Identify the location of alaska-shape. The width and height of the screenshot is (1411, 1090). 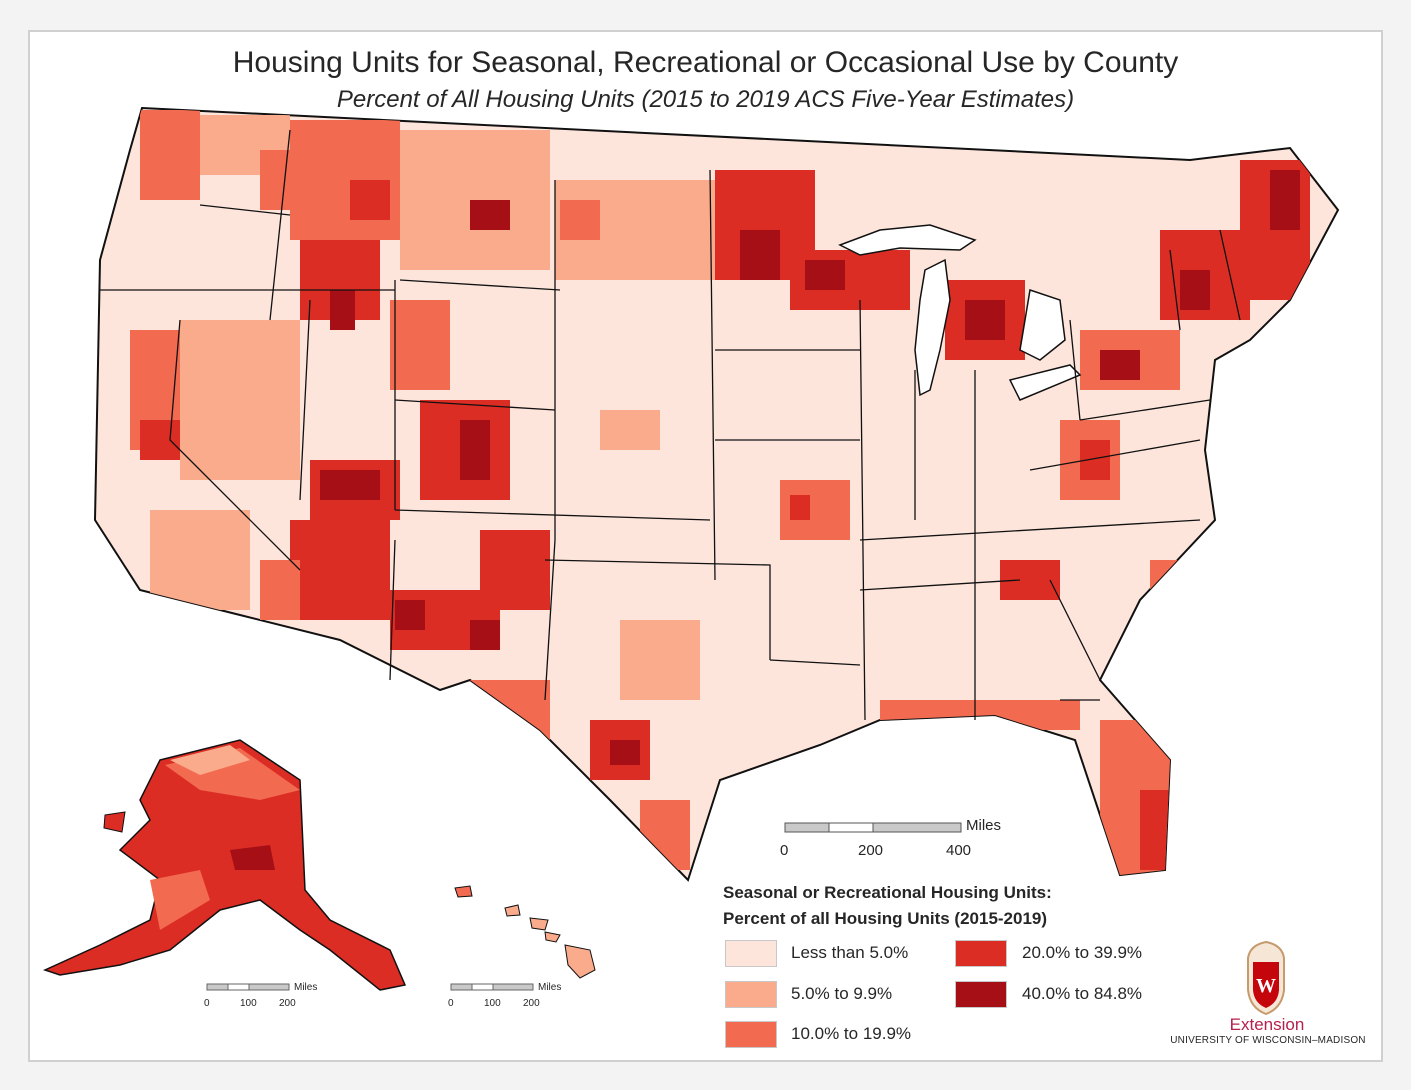
(224, 865).